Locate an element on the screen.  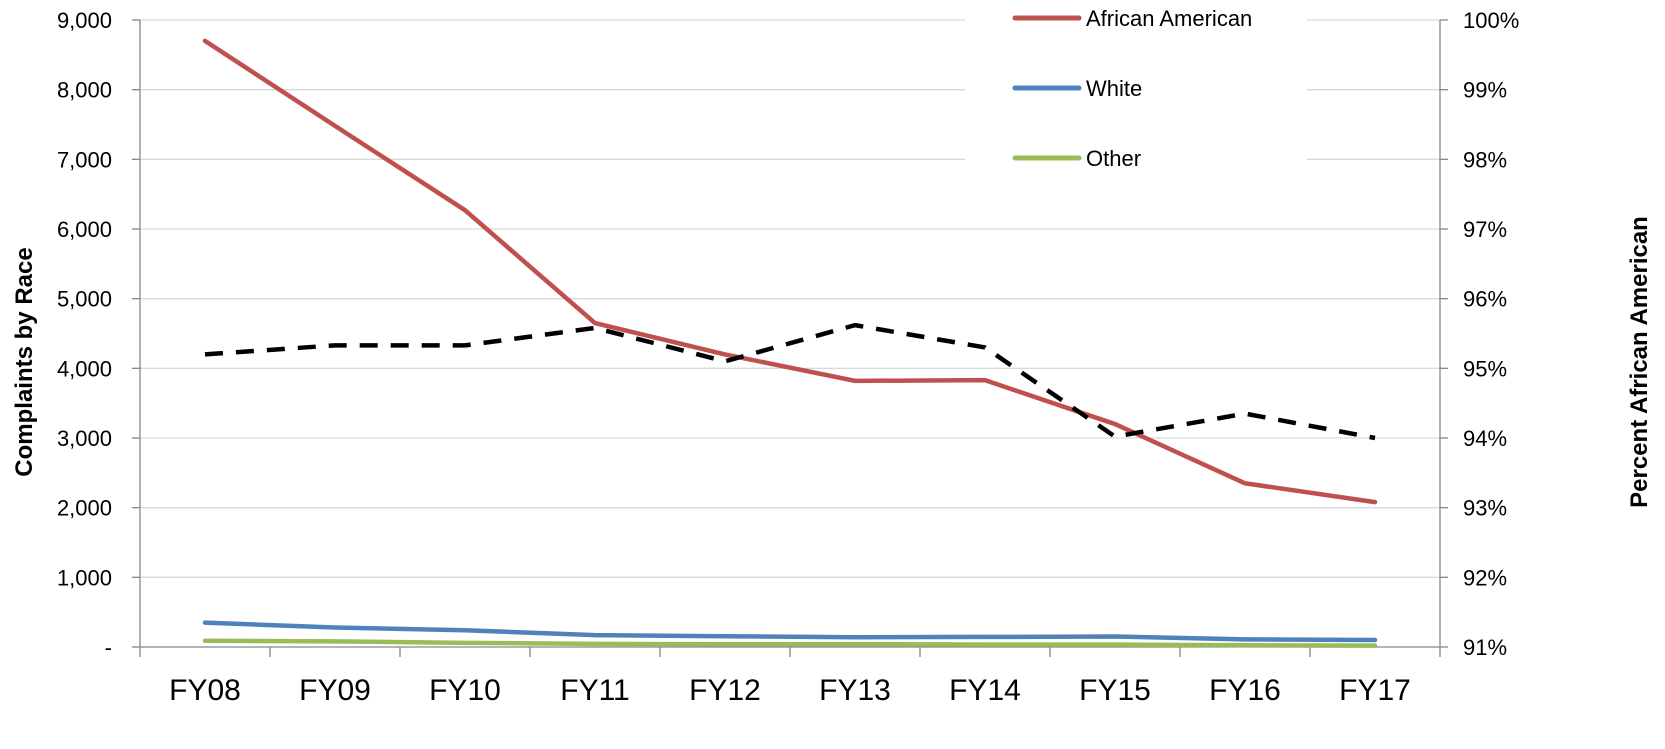
y-left-tick-label: 5,000 is located at coordinates (84, 299).